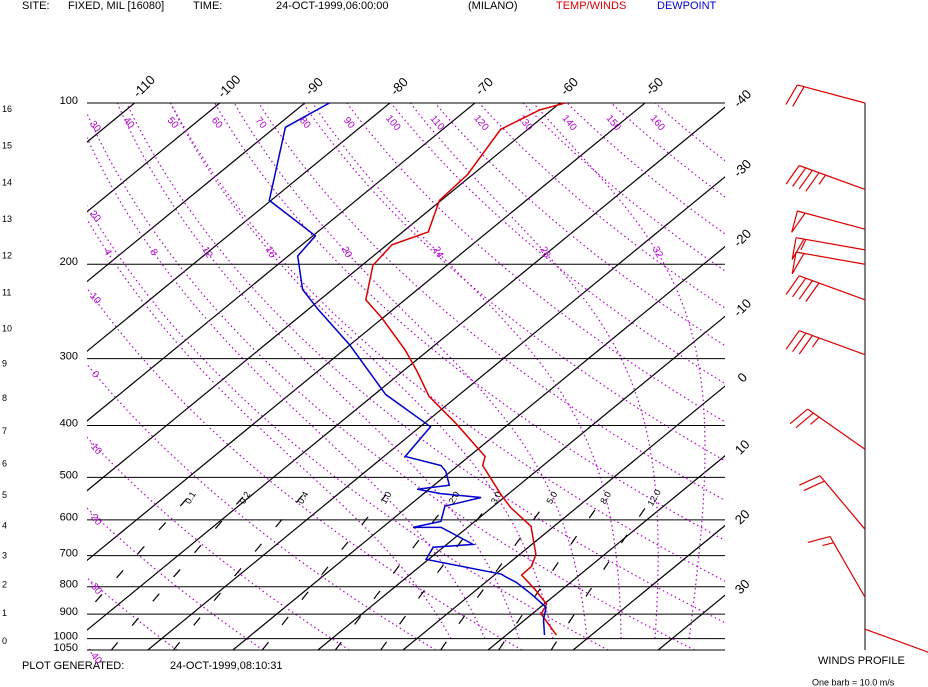 Image resolution: width=928 pixels, height=687 pixels. I want to click on altitude-label: 13, so click(7, 219).